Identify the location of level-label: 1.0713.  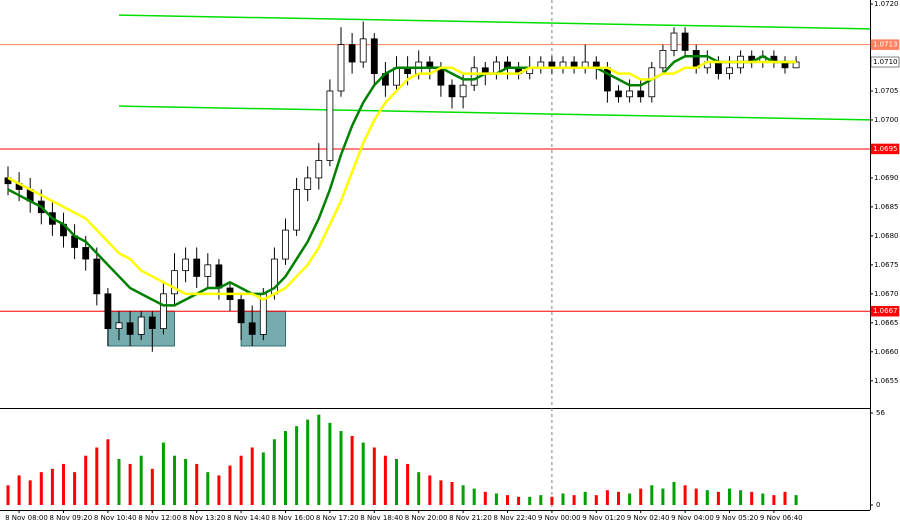
(885, 45).